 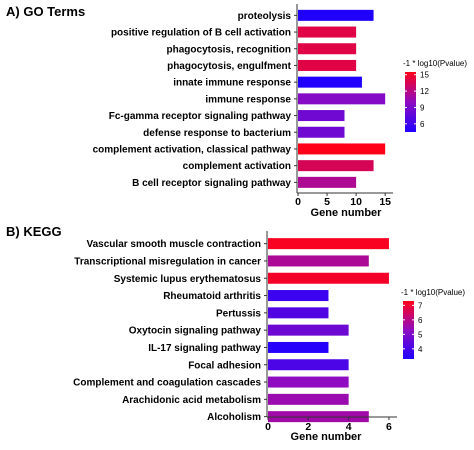 What do you see at coordinates (385, 202) in the screenshot?
I see `go-x-tick-label: 15` at bounding box center [385, 202].